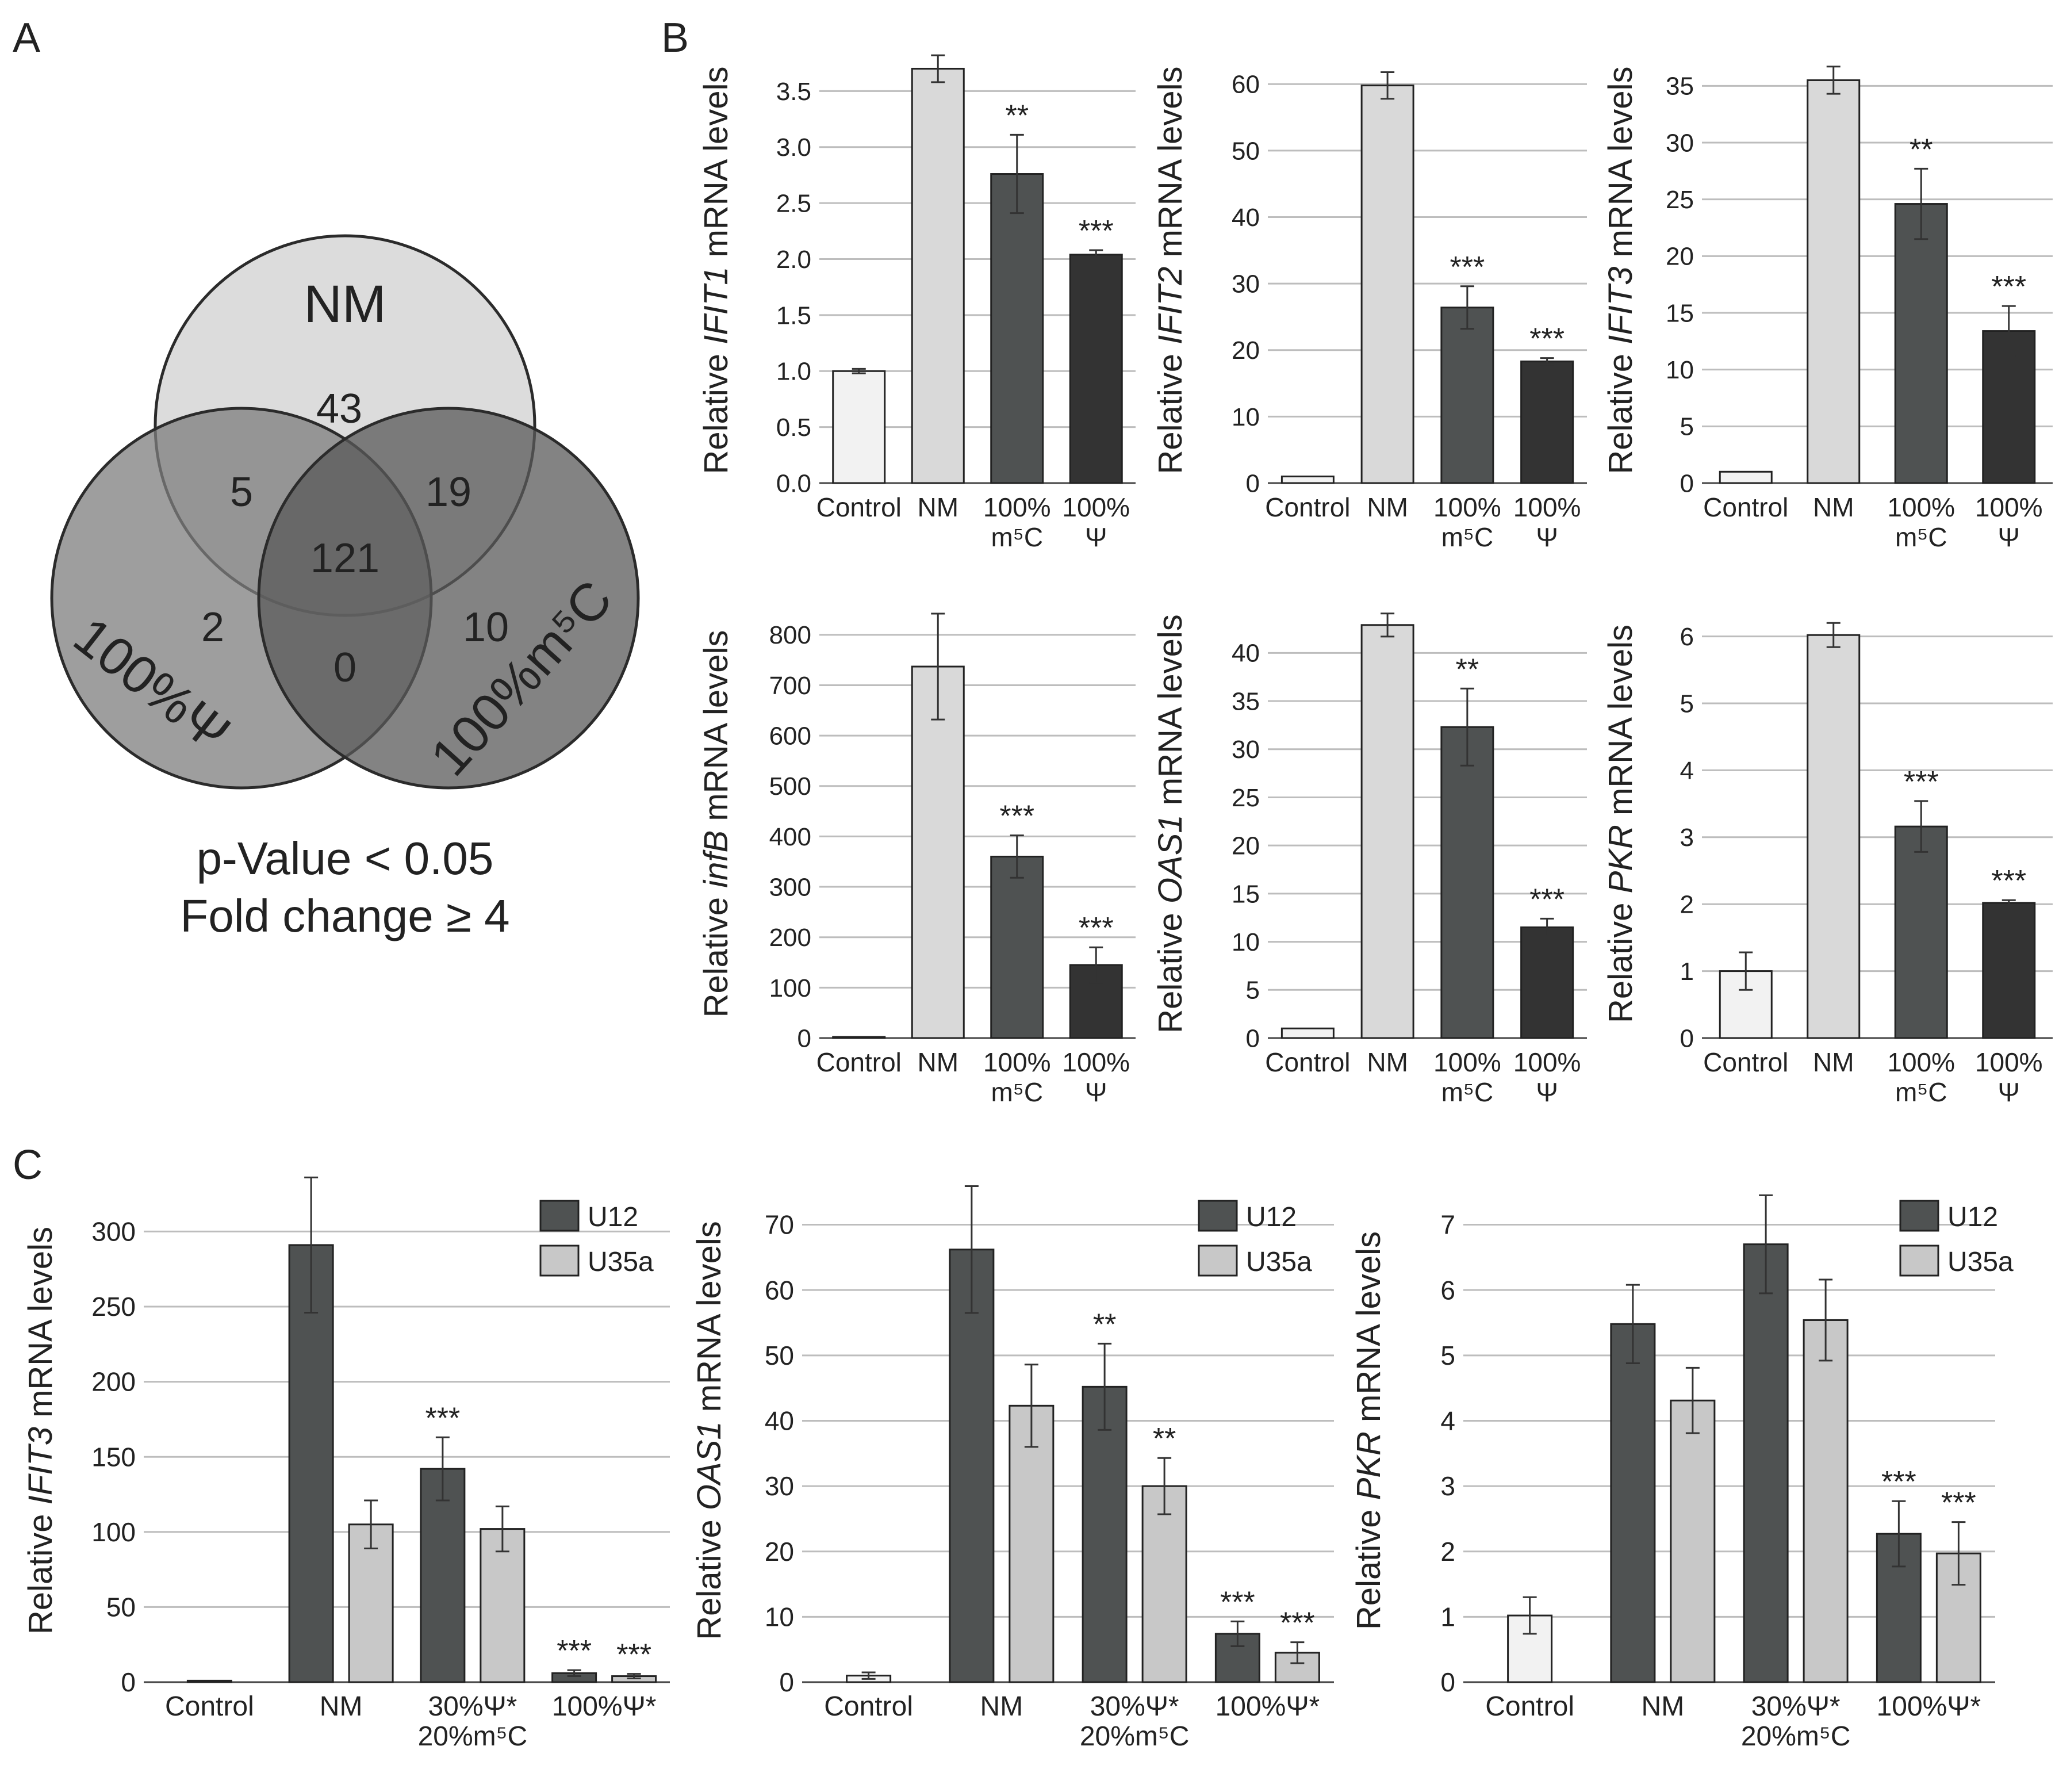 This screenshot has height=1792, width=2059. What do you see at coordinates (339, 409) in the screenshot?
I see `venn-count-nm-only: 43` at bounding box center [339, 409].